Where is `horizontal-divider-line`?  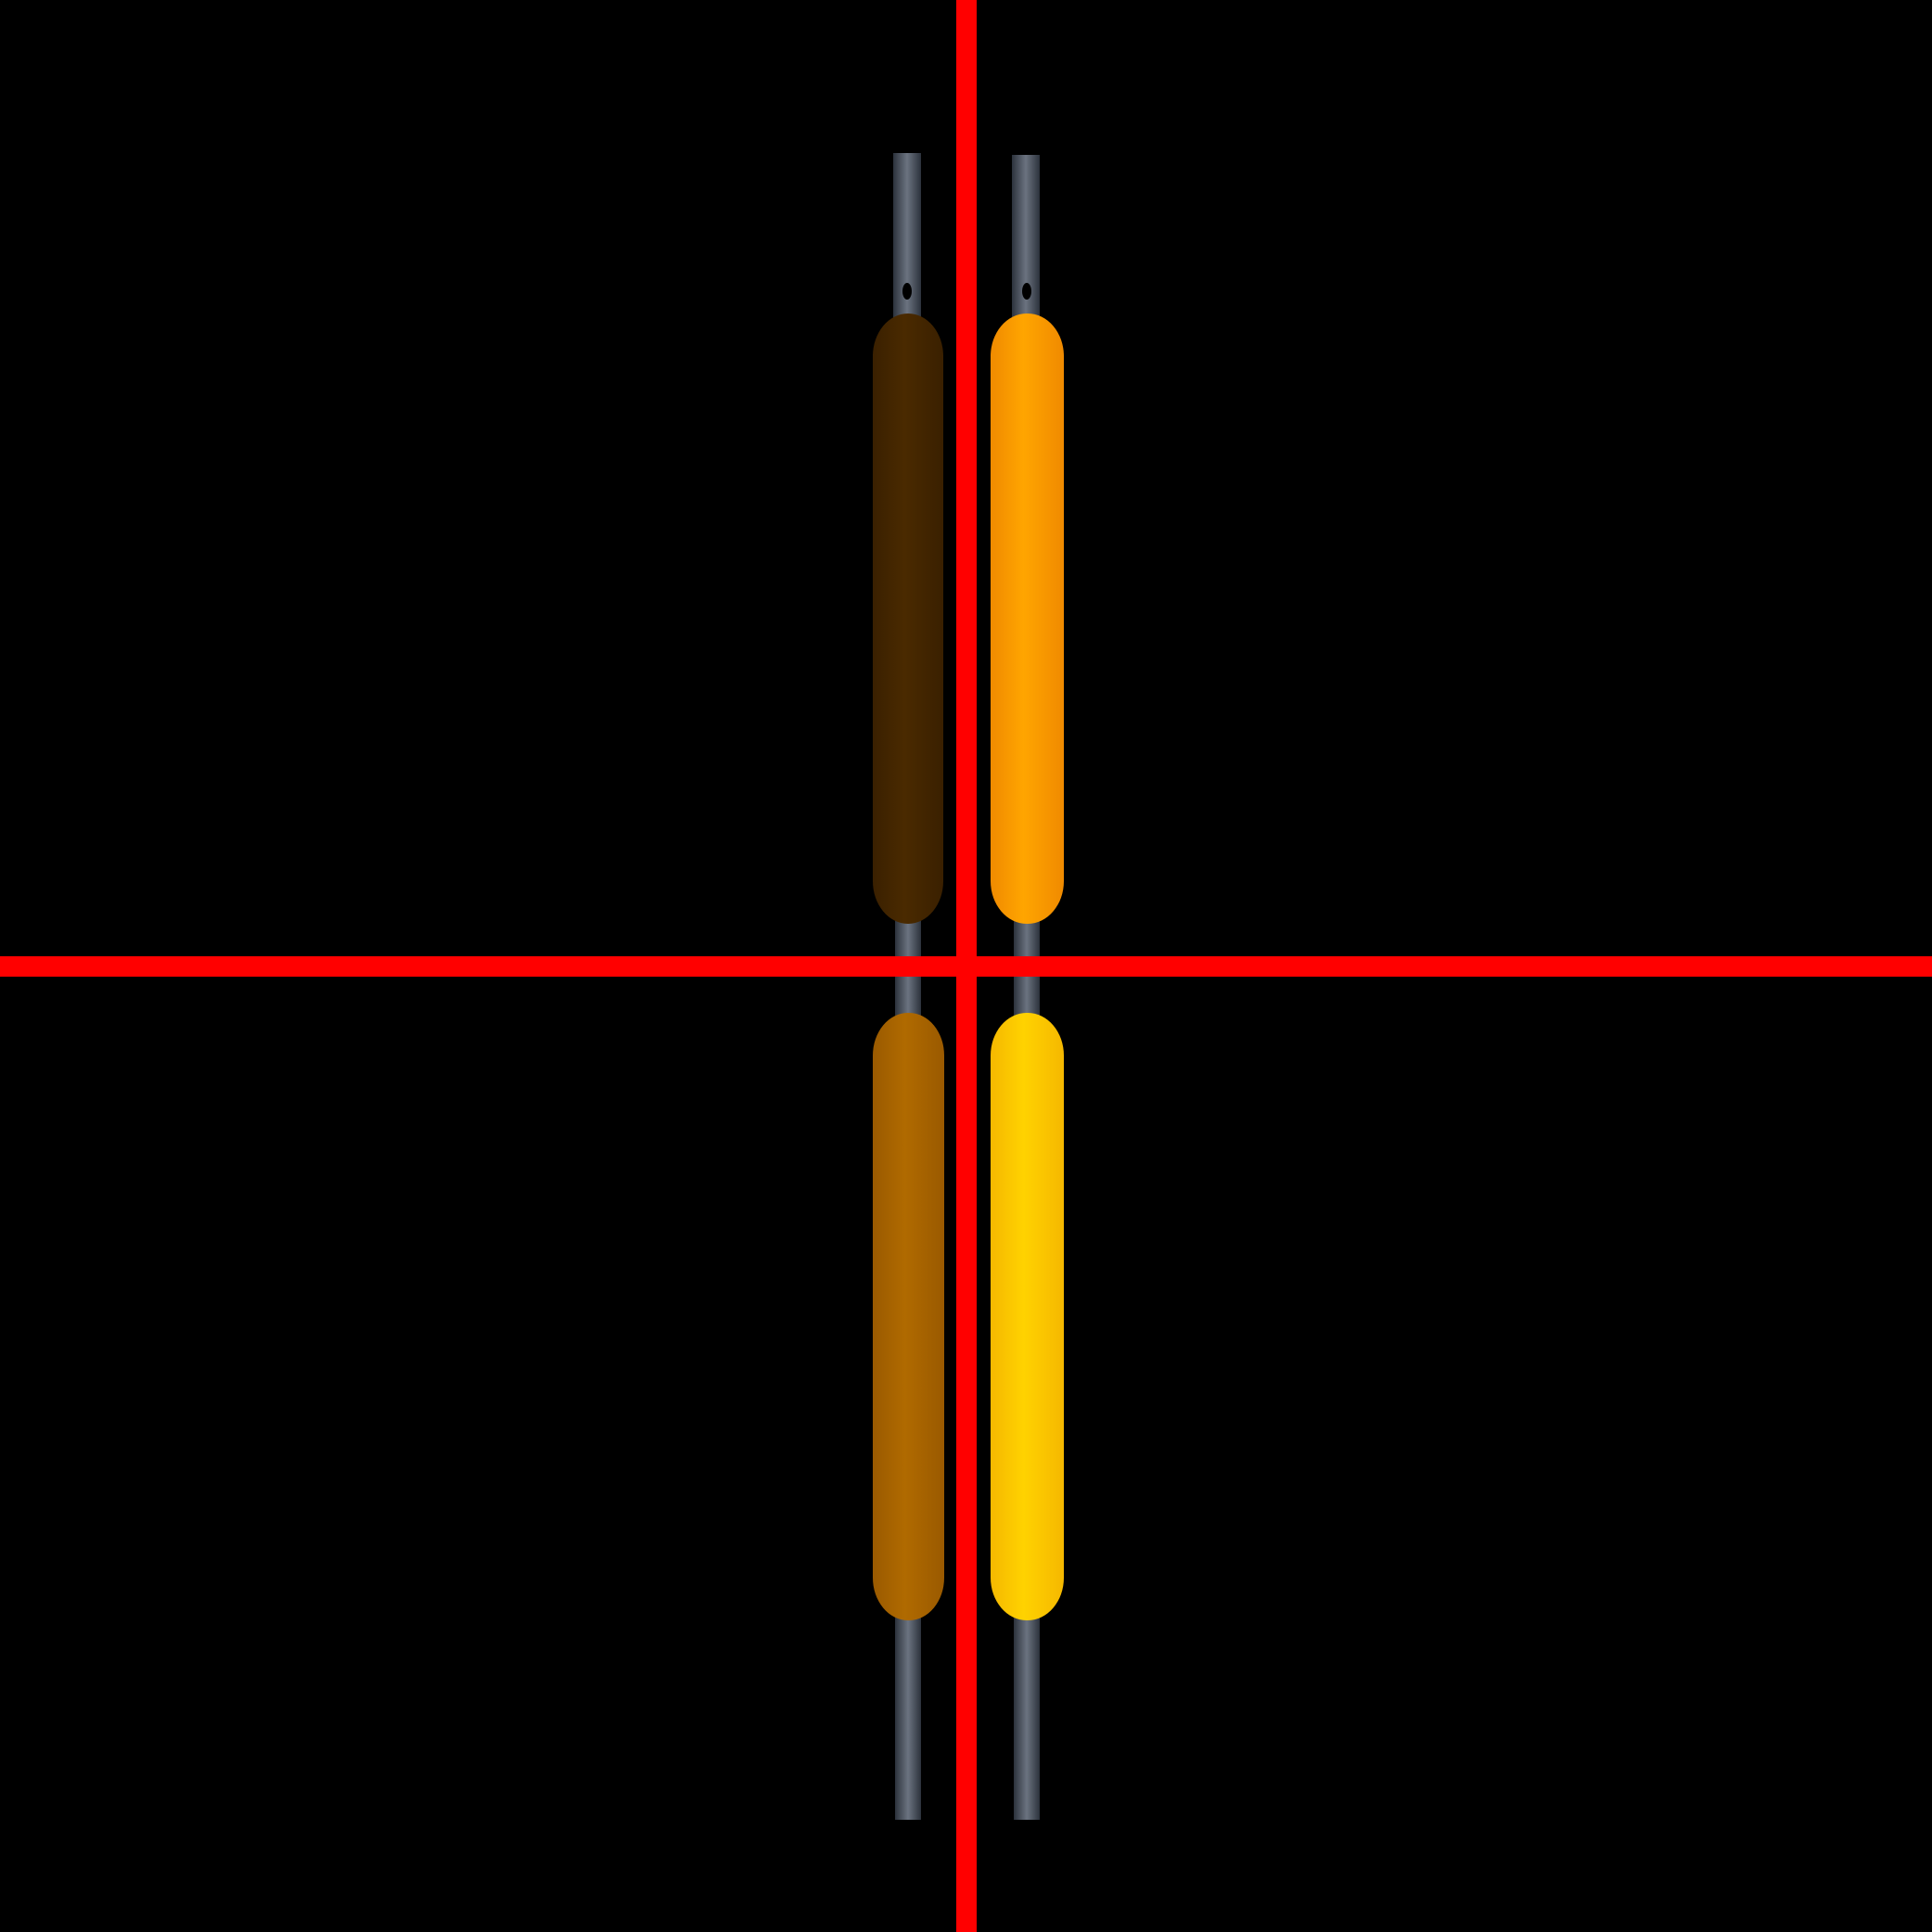
horizontal-divider-line is located at coordinates (966, 966).